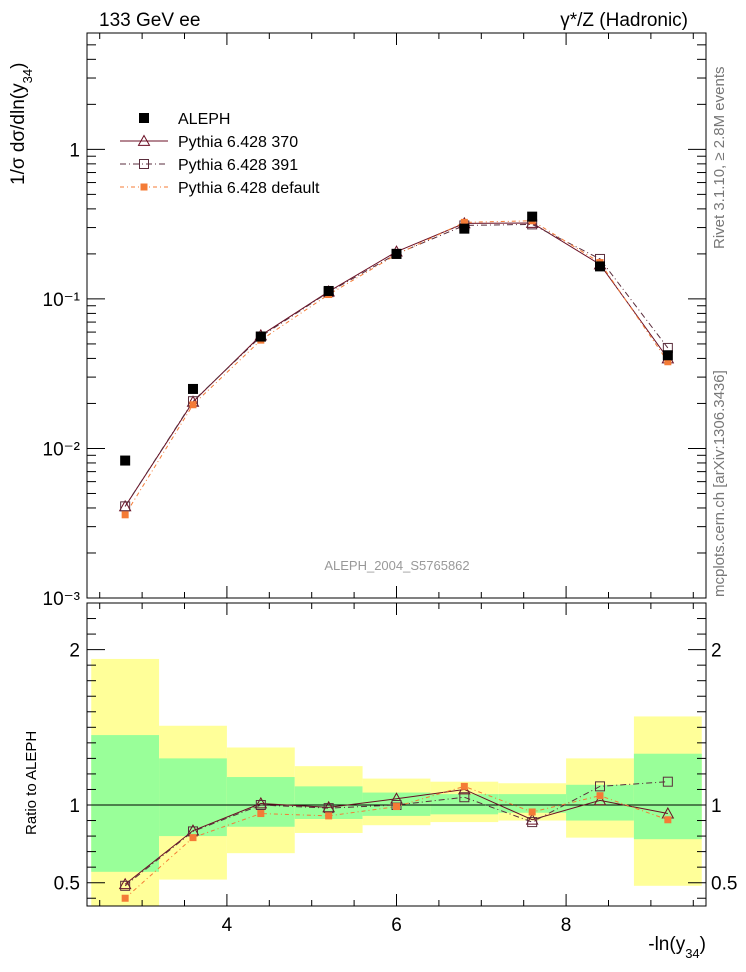 This screenshot has width=746, height=972. Describe the element at coordinates (144, 118) in the screenshot. I see `legend-marker-aleph` at that location.